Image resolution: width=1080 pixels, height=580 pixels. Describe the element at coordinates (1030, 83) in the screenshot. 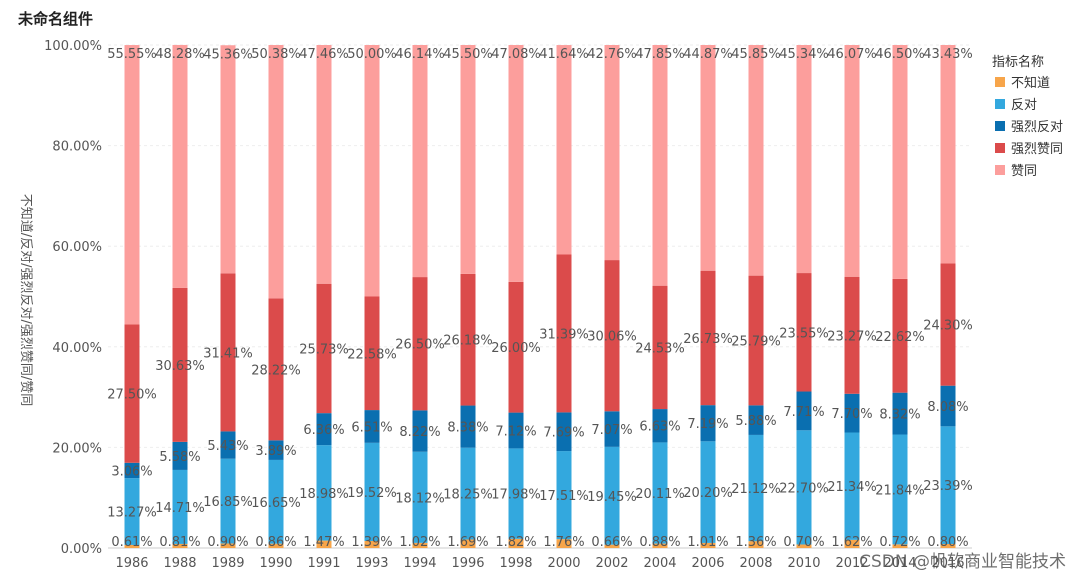

I see `legend-item: 不知道` at that location.